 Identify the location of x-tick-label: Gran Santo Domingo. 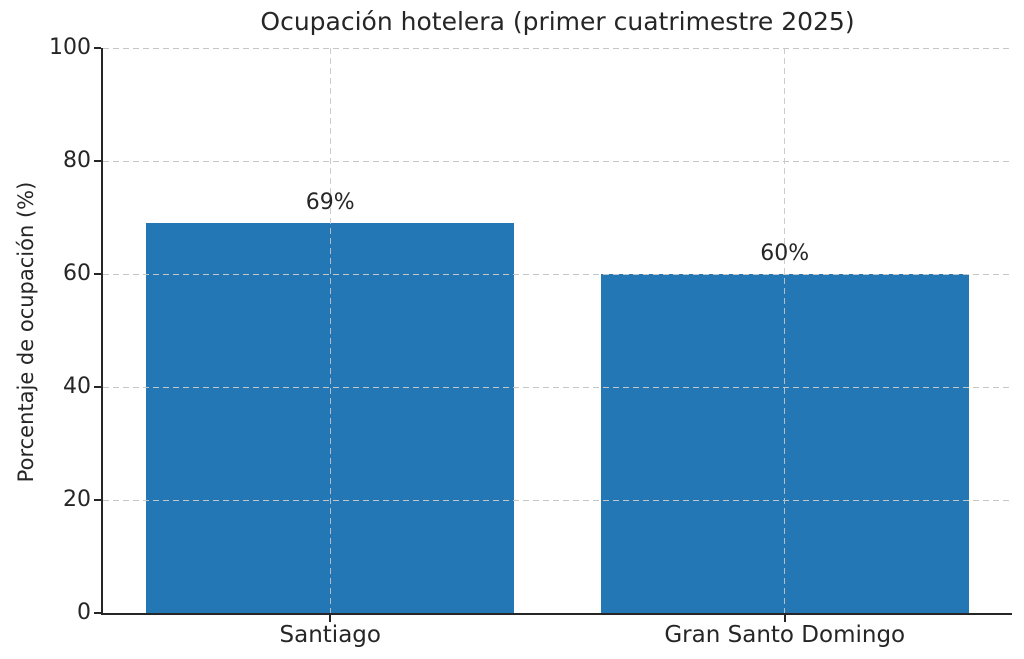
(785, 635).